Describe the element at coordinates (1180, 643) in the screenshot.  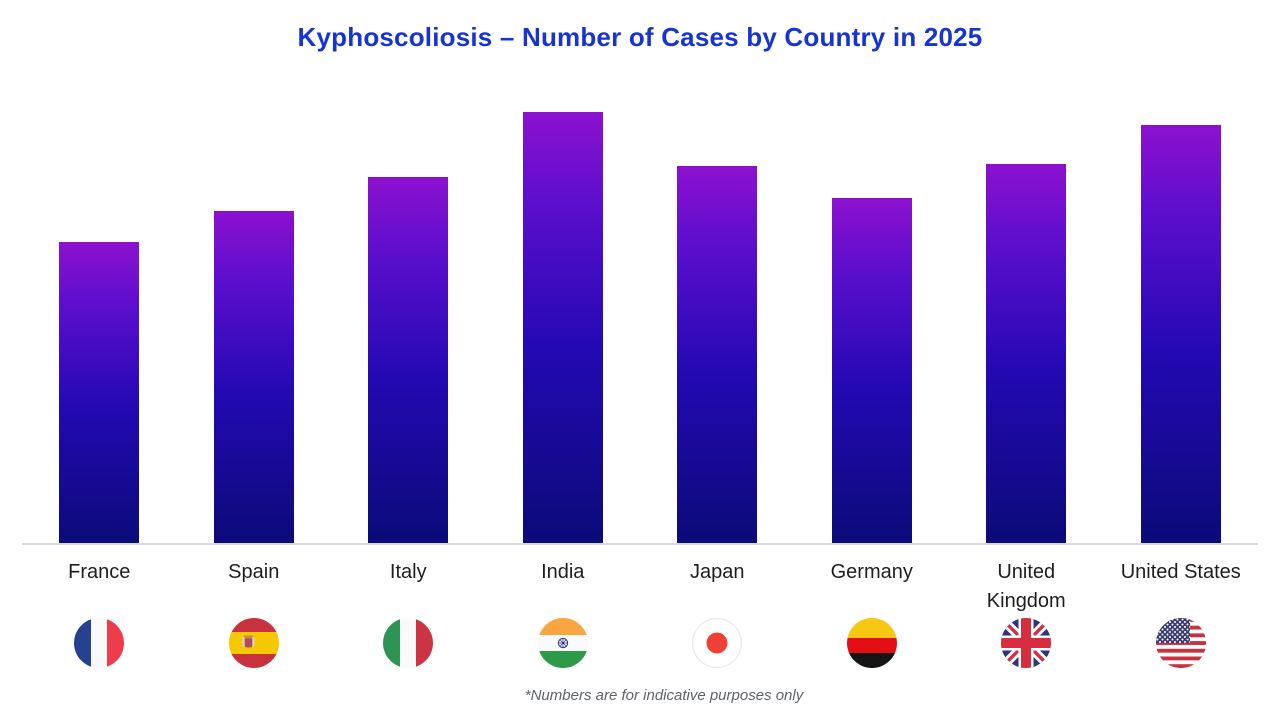
I see `us-flag-icon` at that location.